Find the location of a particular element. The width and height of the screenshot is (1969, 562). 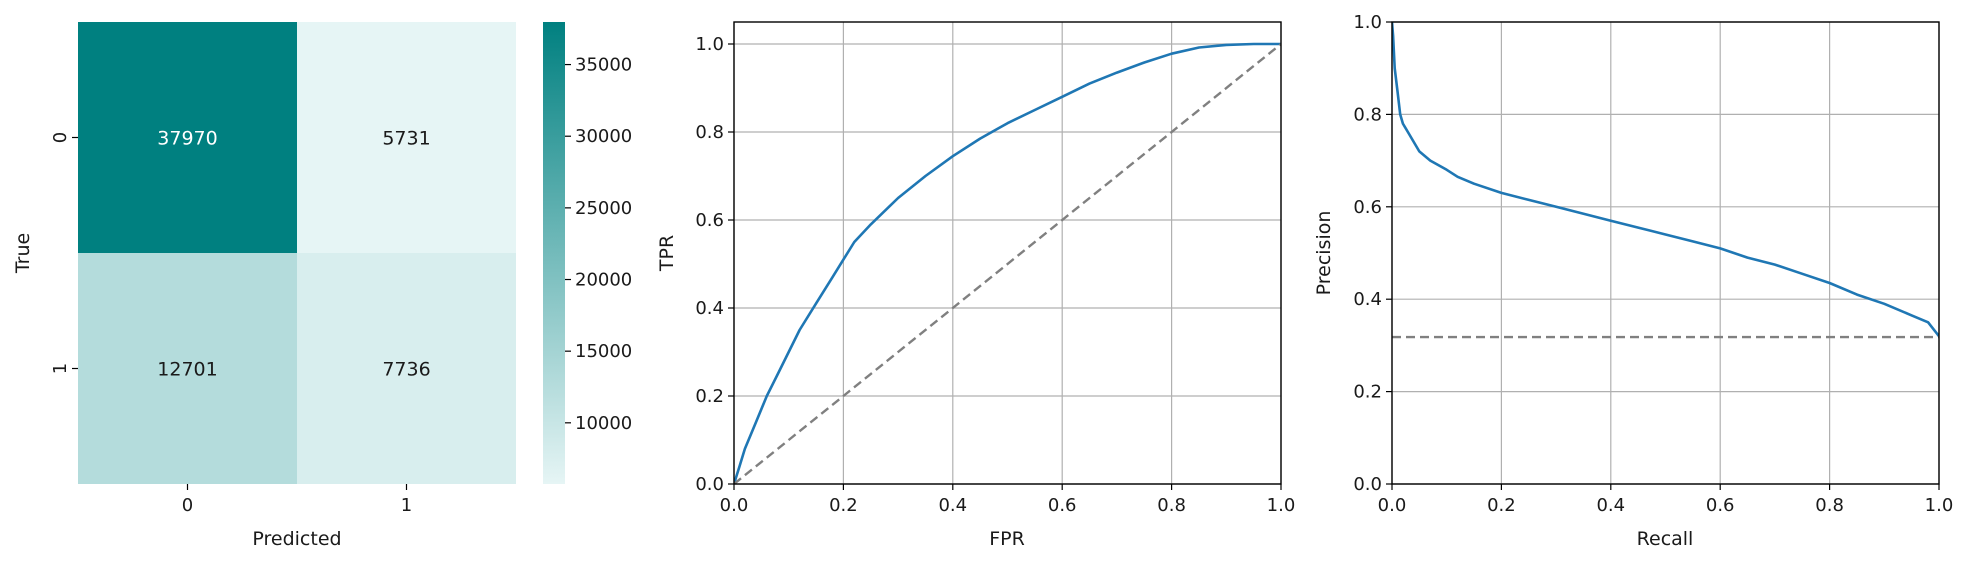

heatmap-cell-label: 5731 is located at coordinates (406, 139).